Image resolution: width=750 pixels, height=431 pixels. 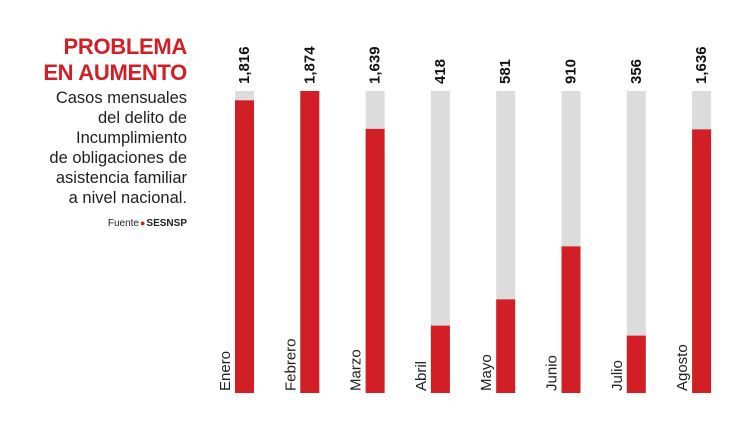 I want to click on value-label: 1,816, so click(x=244, y=65).